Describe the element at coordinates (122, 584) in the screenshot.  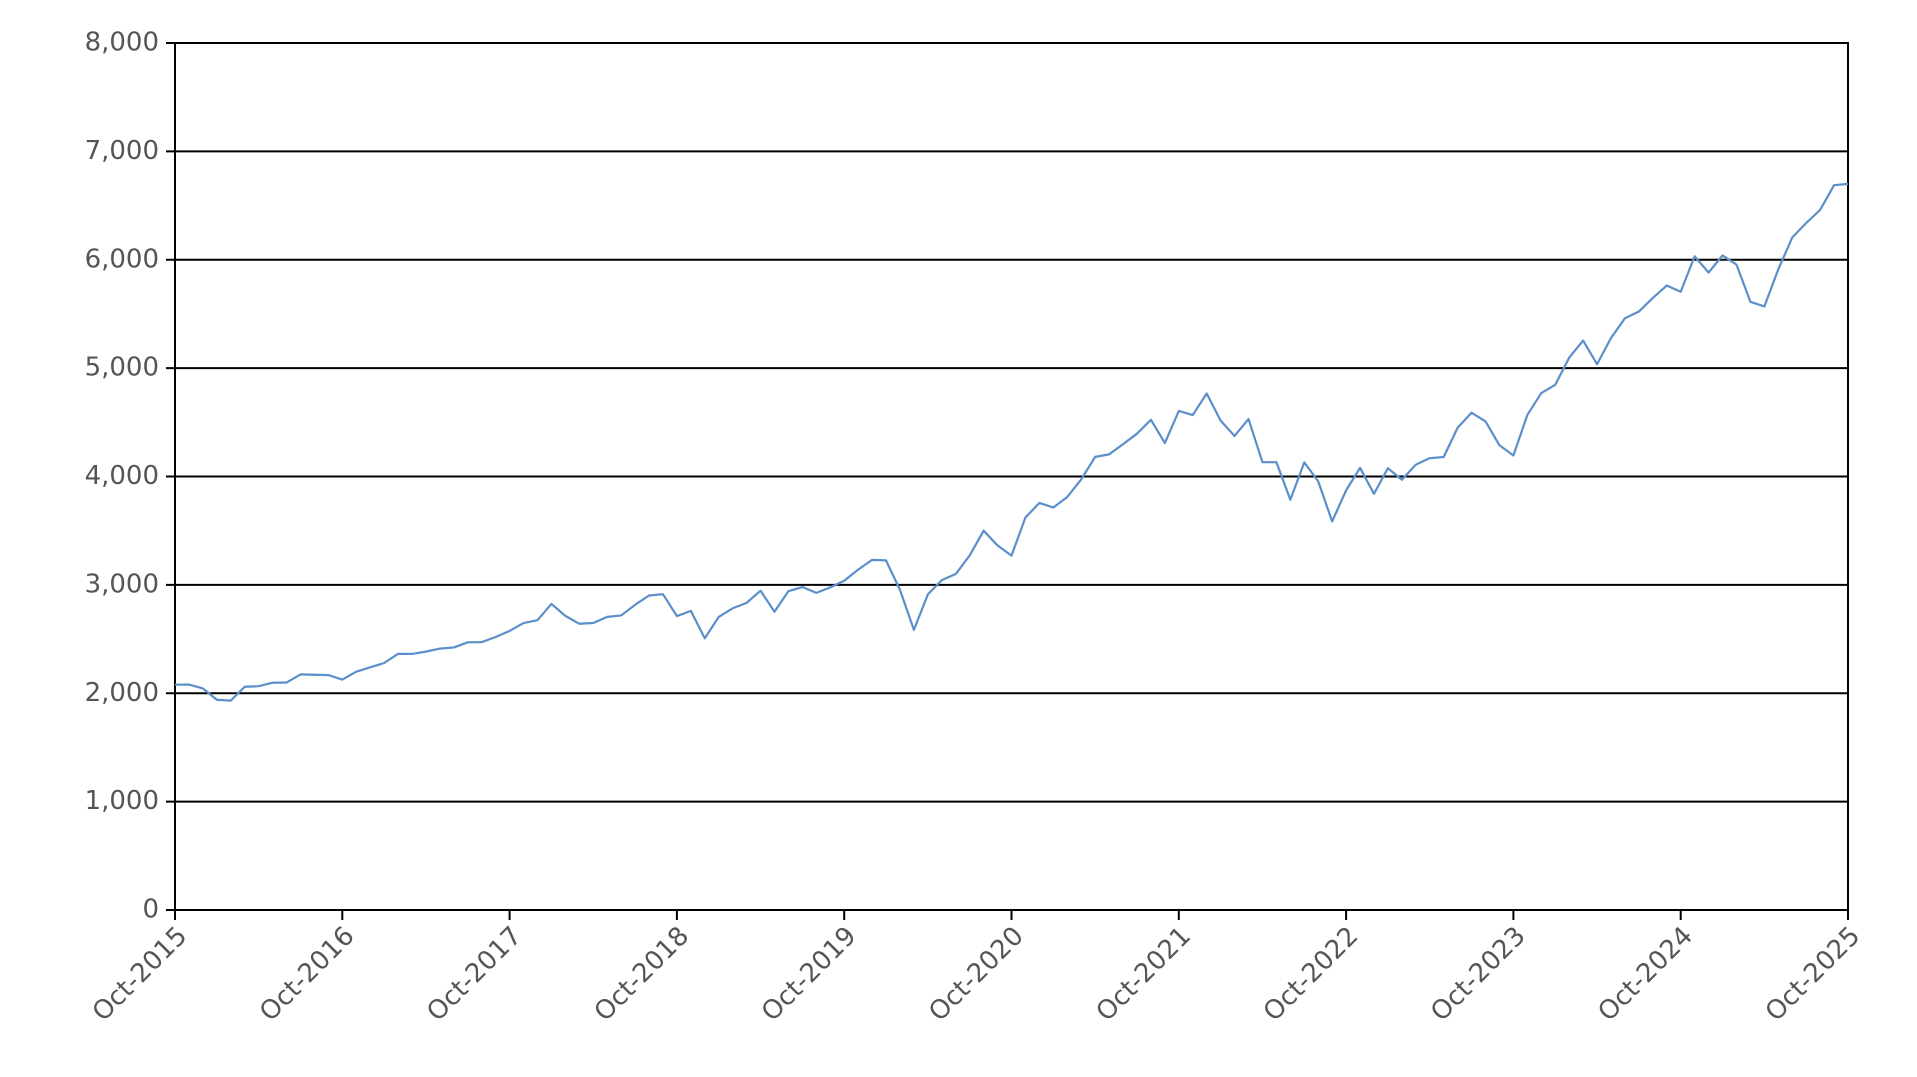
I see `y-tick-label: 3,000` at that location.